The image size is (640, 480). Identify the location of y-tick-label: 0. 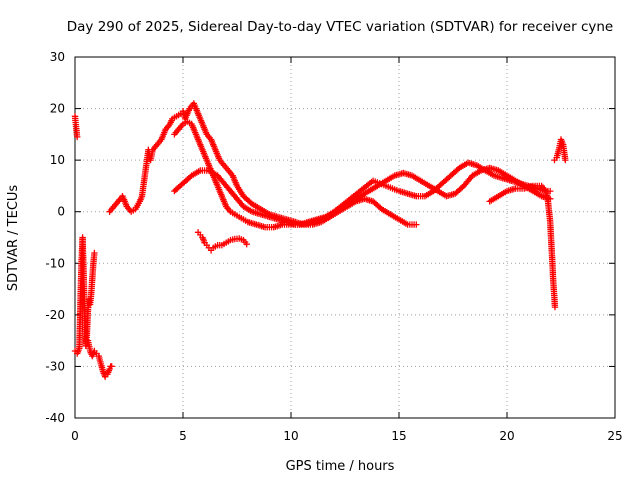
(61, 212).